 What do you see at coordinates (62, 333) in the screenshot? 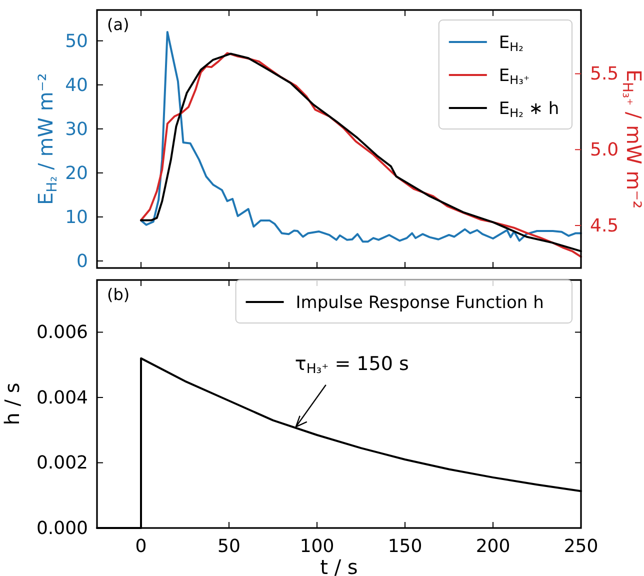
I see `y-tick-label: 0.006` at bounding box center [62, 333].